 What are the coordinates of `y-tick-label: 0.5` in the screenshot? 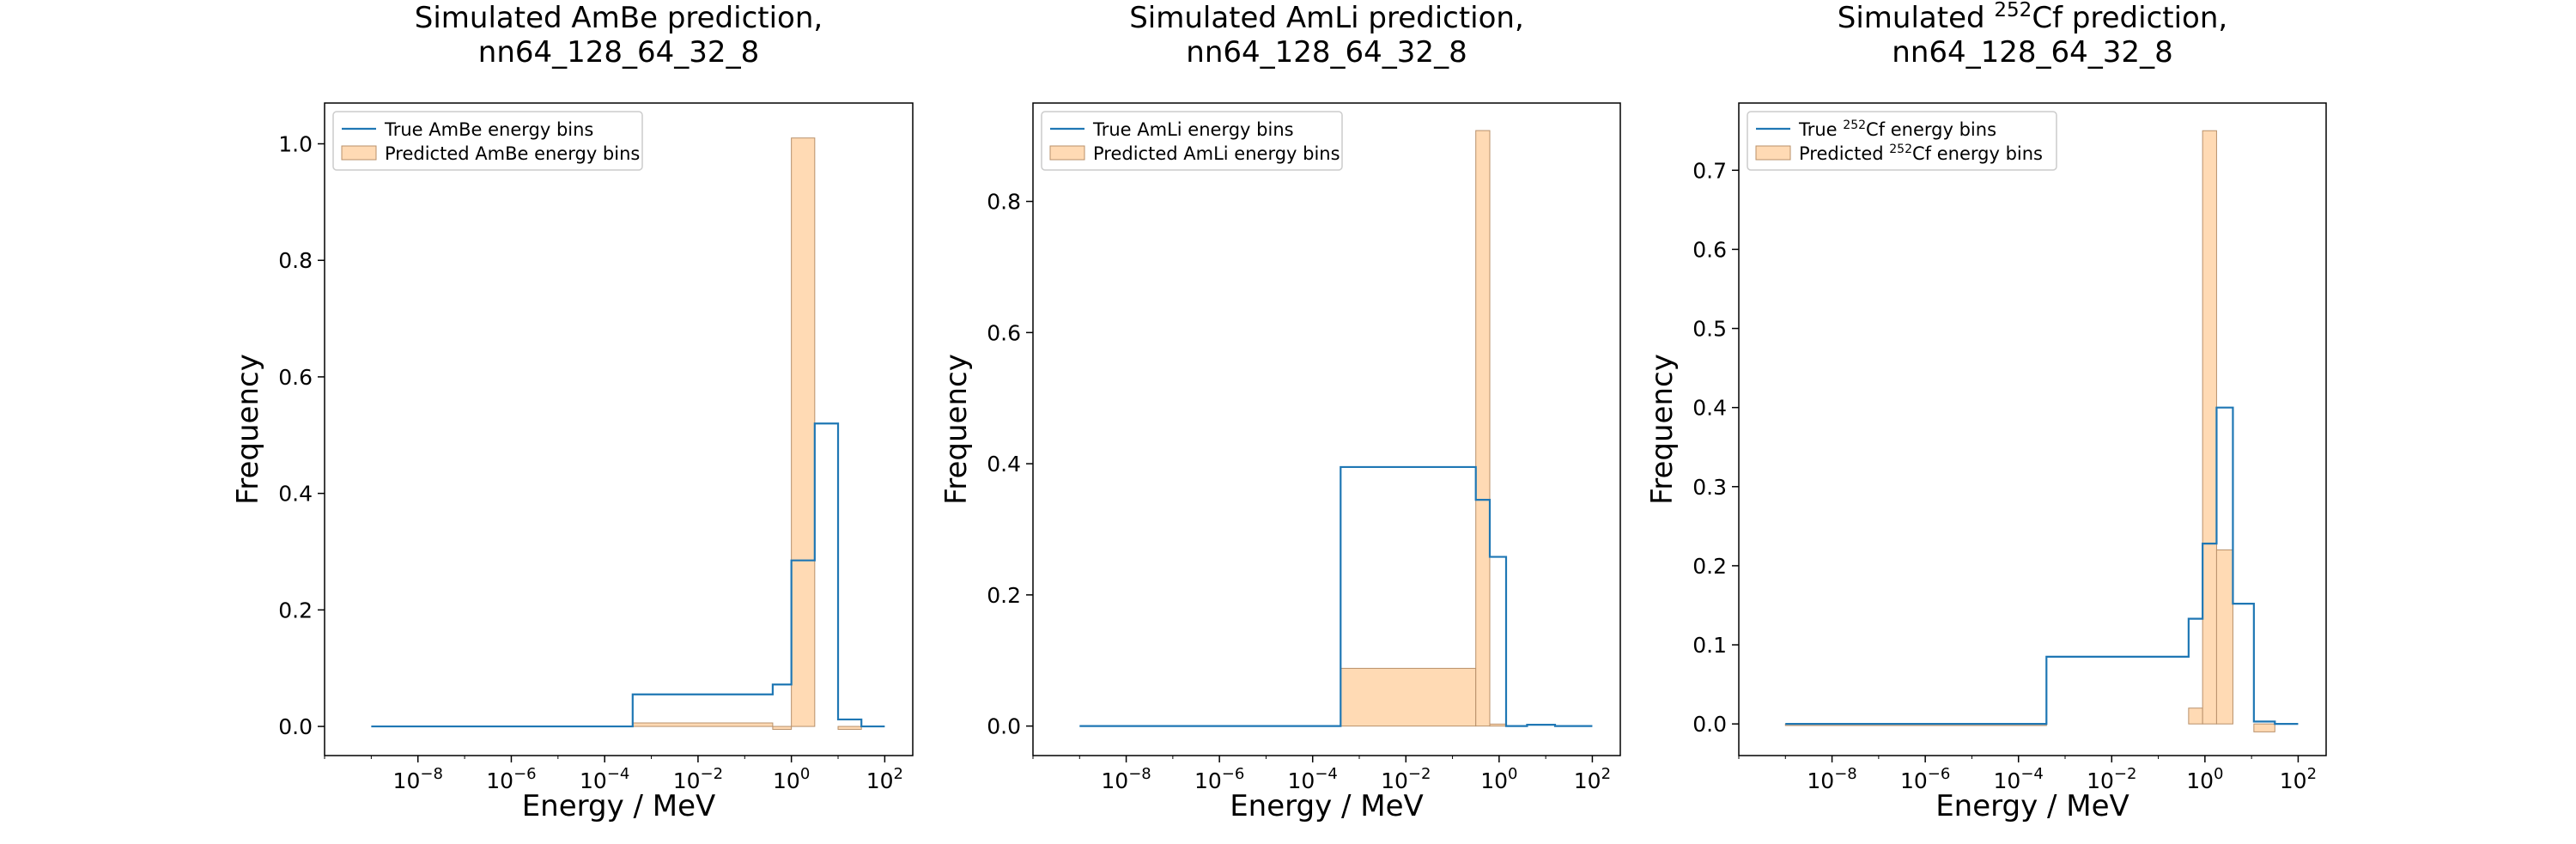 It's located at (1709, 329).